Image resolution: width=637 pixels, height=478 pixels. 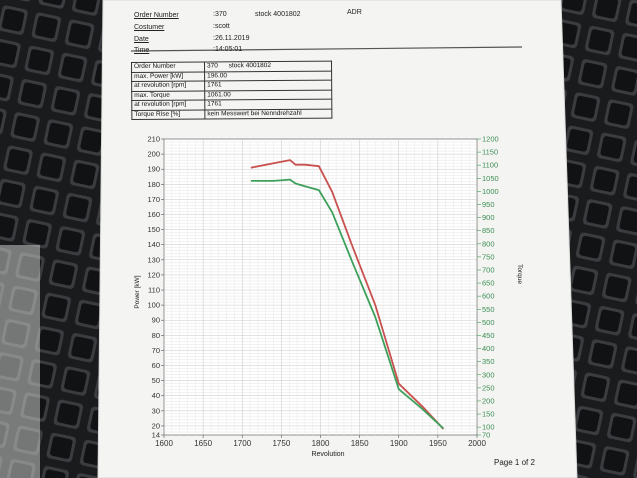 What do you see at coordinates (490, 152) in the screenshot?
I see `y2-tick-label: 1150` at bounding box center [490, 152].